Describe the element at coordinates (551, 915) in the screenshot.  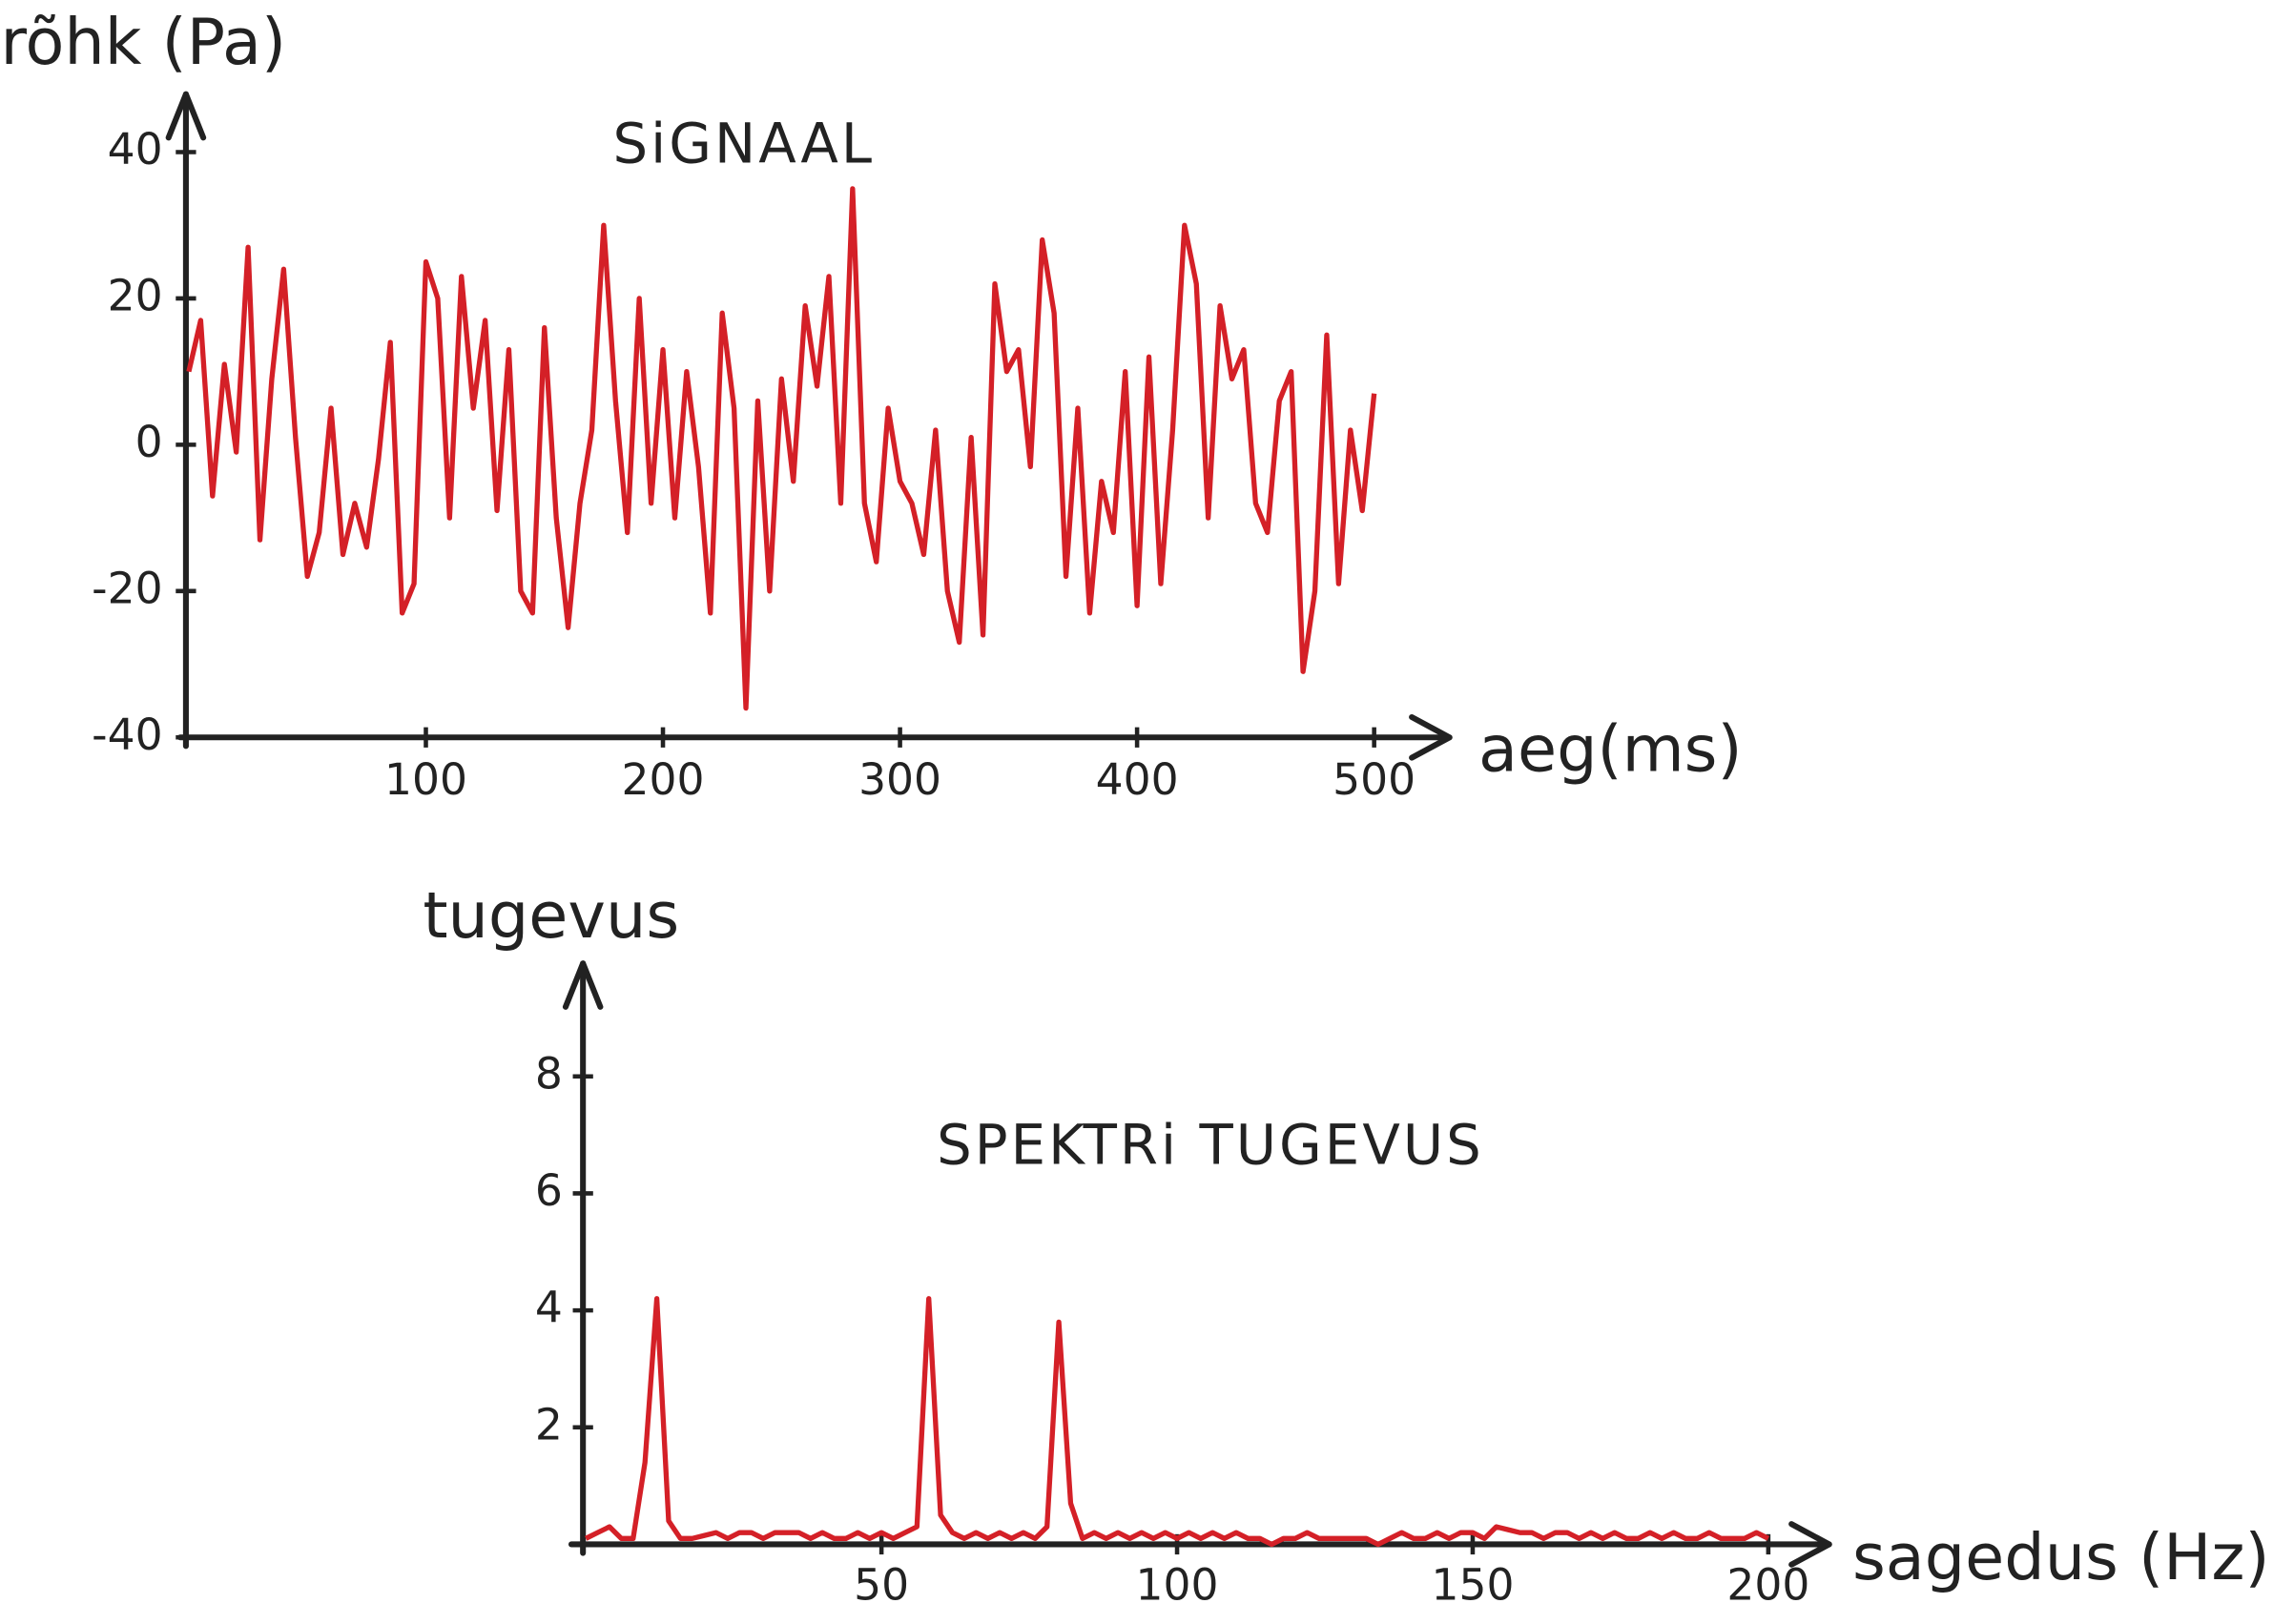
I see `y-axis-label: tugevus` at that location.